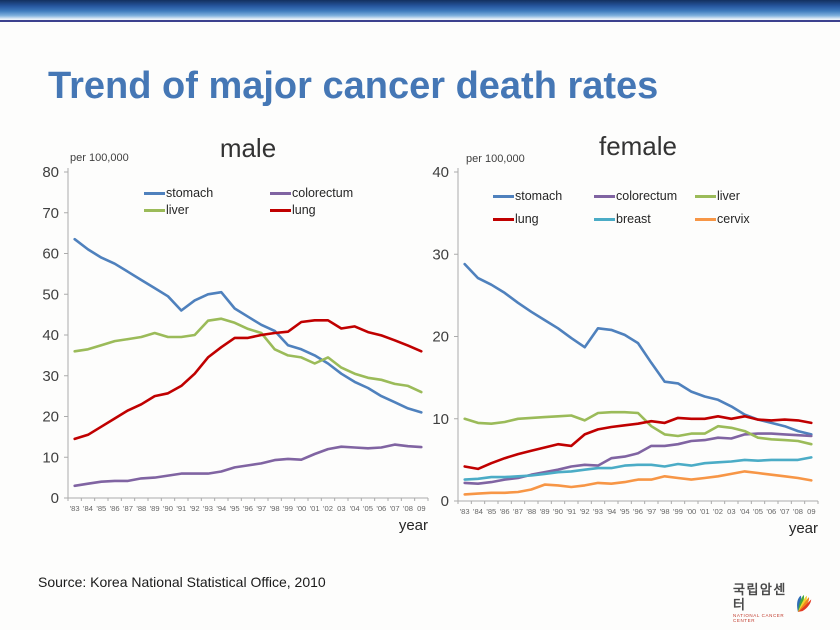  I want to click on series-line-cervix, so click(638, 483).